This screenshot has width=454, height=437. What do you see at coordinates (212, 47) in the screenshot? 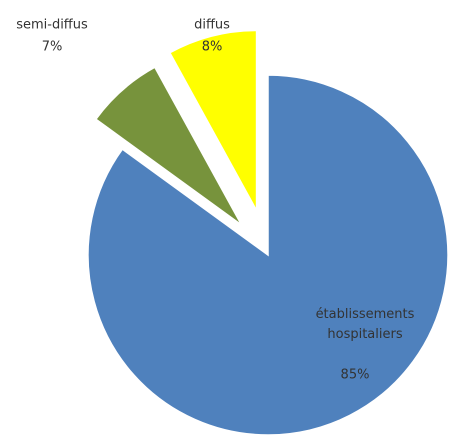
I see `value-label: 8%` at bounding box center [212, 47].